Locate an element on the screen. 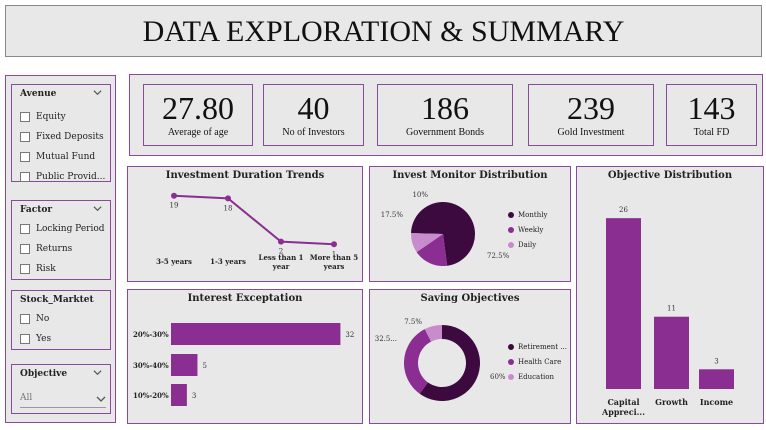 The width and height of the screenshot is (766, 430). slicer-factor-title: Factor is located at coordinates (36, 210).